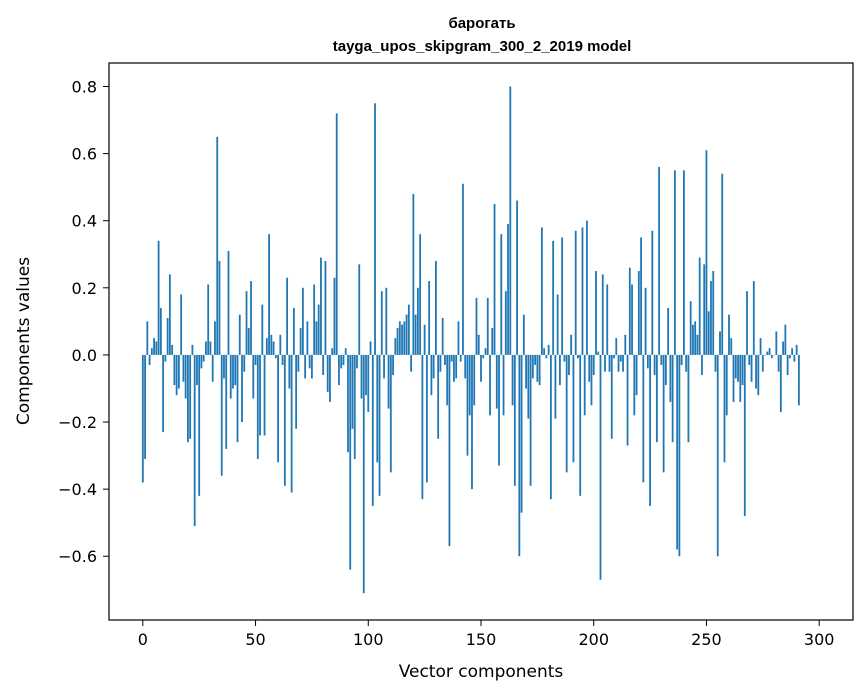  Describe the element at coordinates (143, 639) in the screenshot. I see `x-tick-label: 0` at that location.